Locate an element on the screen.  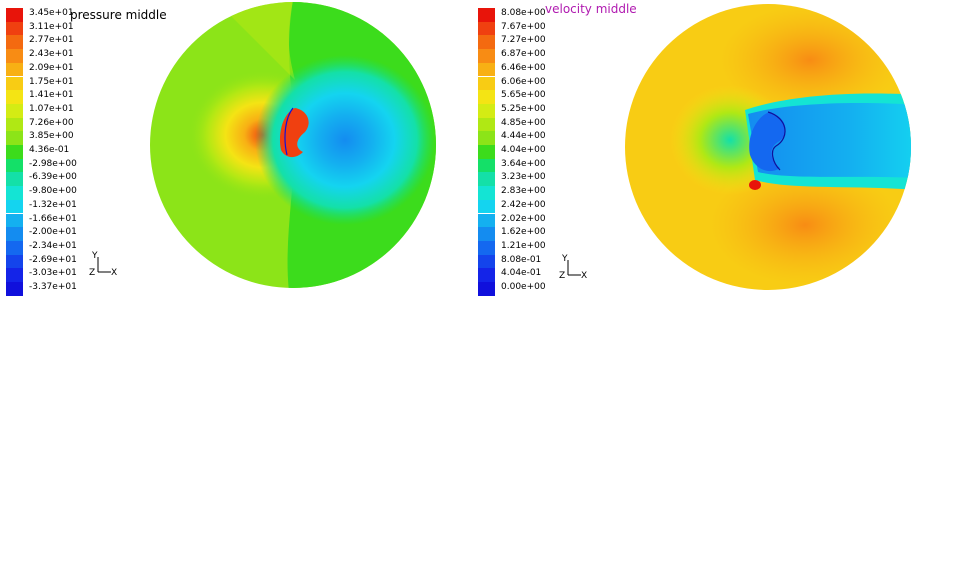
velocity-legend-item: 2.83e+00 is located at coordinates (513, 193).